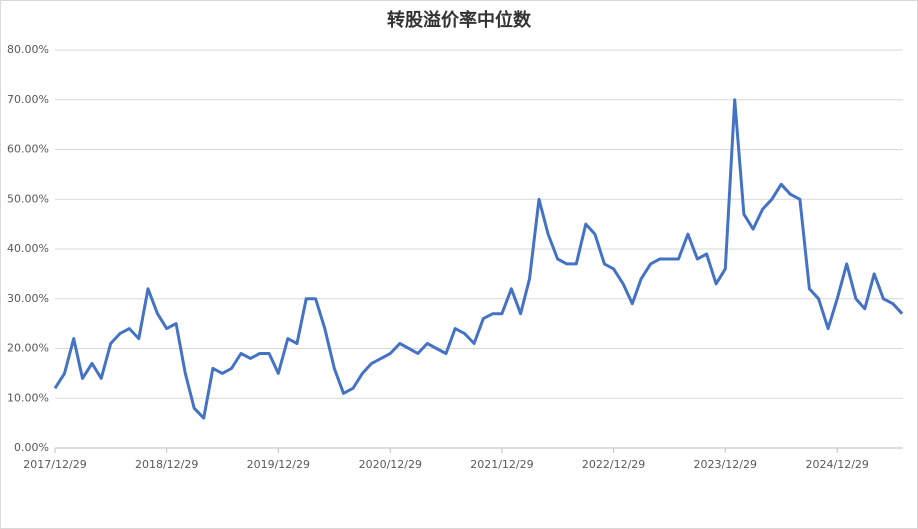 This screenshot has height=529, width=918. What do you see at coordinates (28, 149) in the screenshot?
I see `y-tick-label: 60.00%` at bounding box center [28, 149].